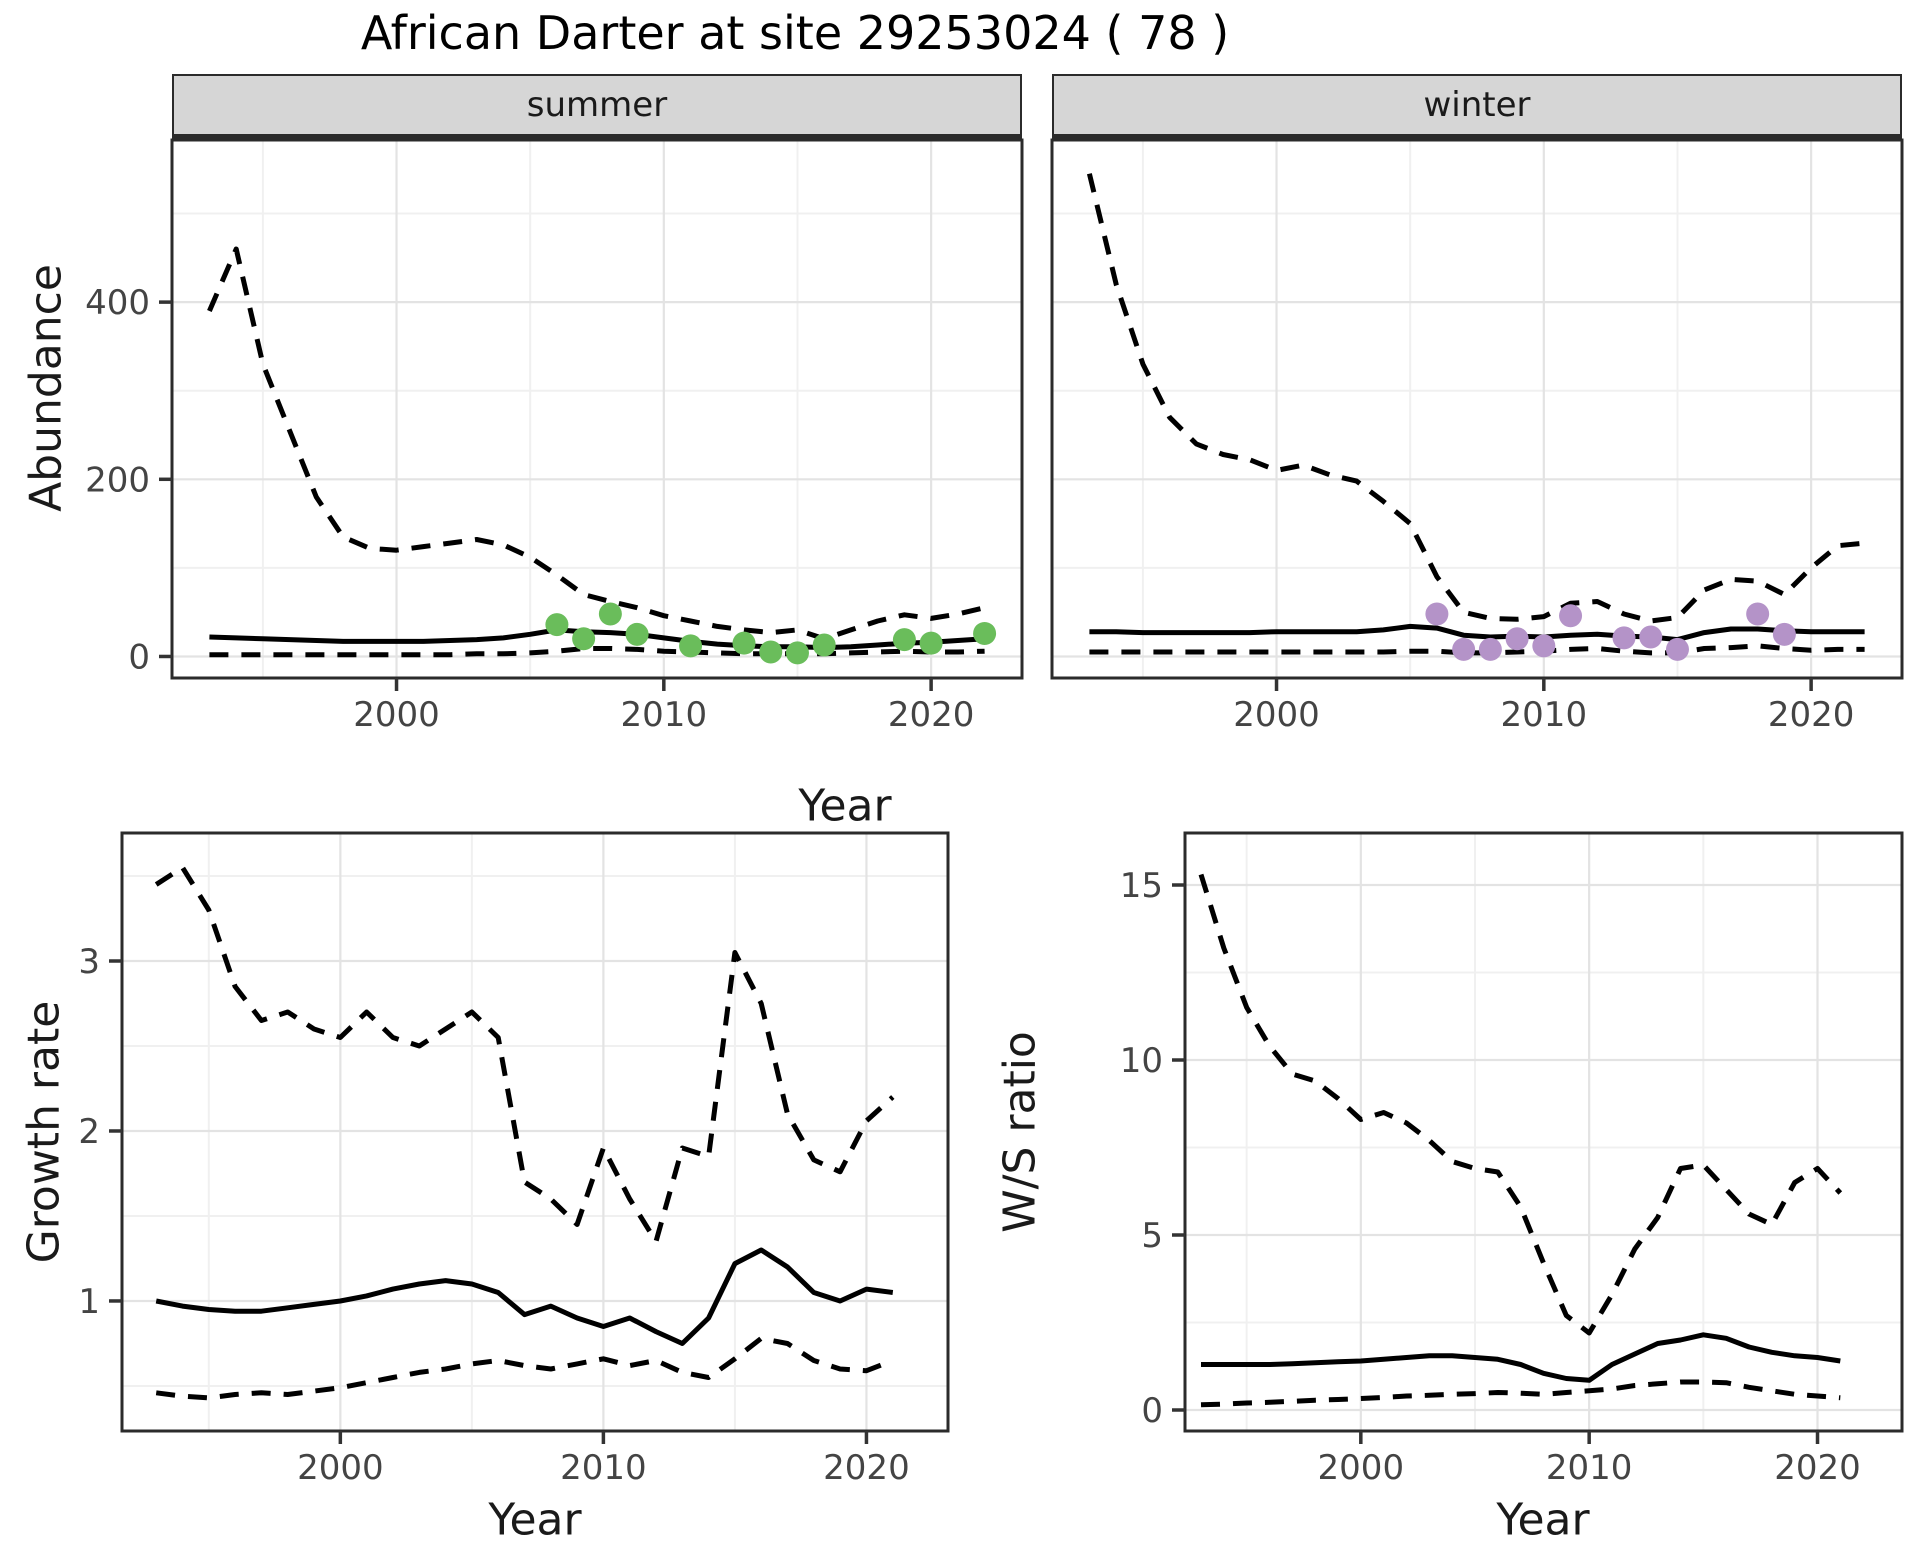 The width and height of the screenshot is (1920, 1560). Describe the element at coordinates (89, 1132) in the screenshot. I see `y-tick-label: 2` at that location.